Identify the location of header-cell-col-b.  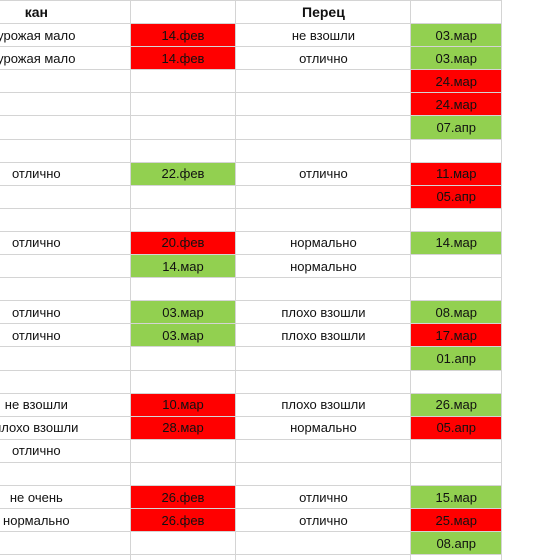
(183, 12).